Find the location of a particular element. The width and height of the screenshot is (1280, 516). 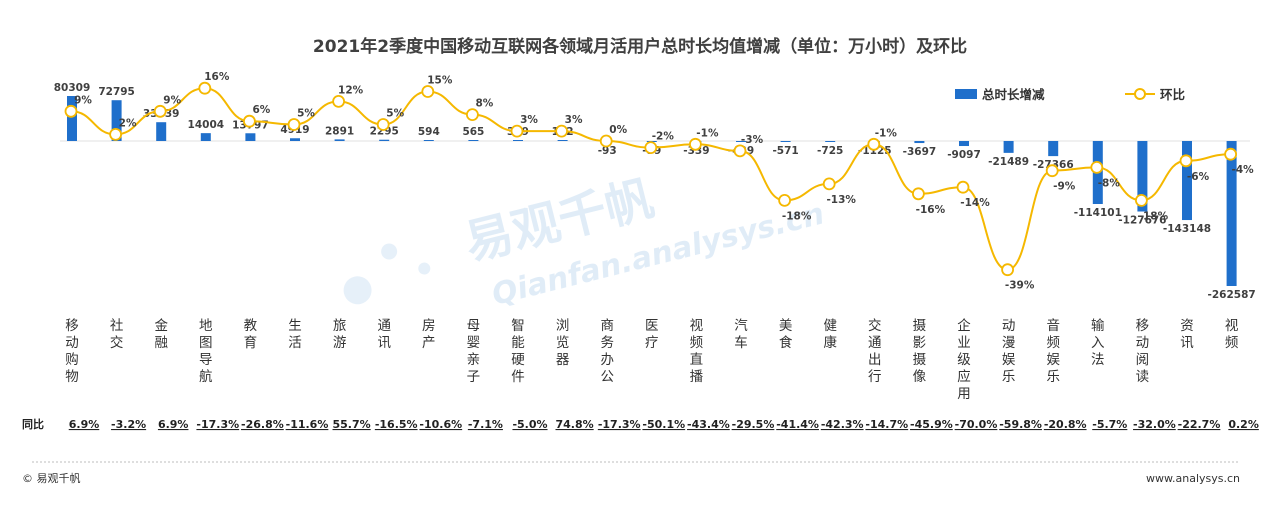

line-point-label: 3% is located at coordinates (529, 120).